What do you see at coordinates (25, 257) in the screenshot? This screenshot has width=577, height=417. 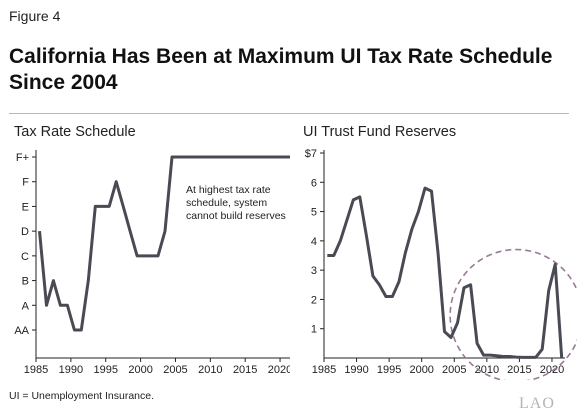 I see `left-y-tick-label: C` at bounding box center [25, 257].